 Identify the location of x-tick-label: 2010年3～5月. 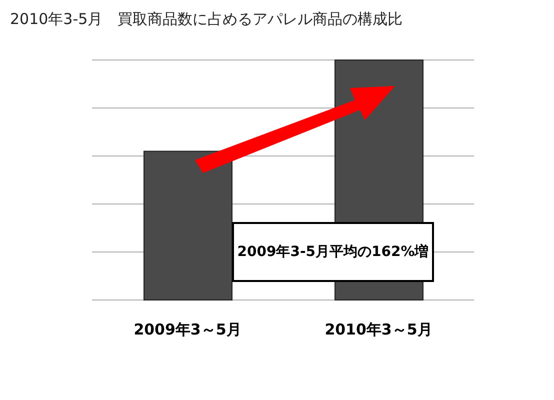
(378, 329).